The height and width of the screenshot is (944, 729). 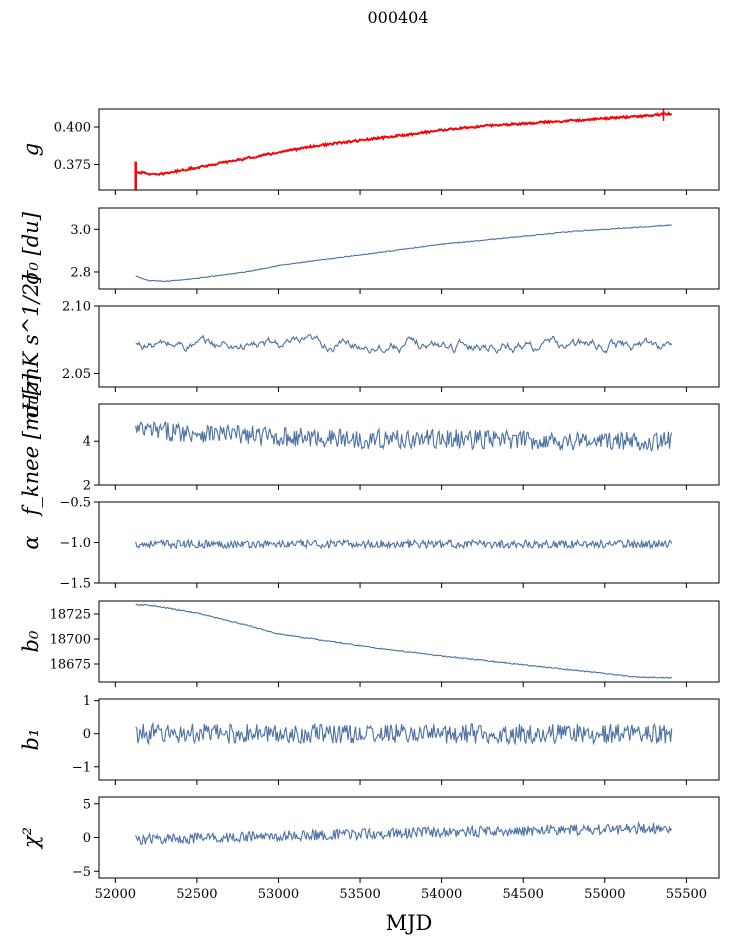 I want to click on series-line-g, so click(x=403, y=144).